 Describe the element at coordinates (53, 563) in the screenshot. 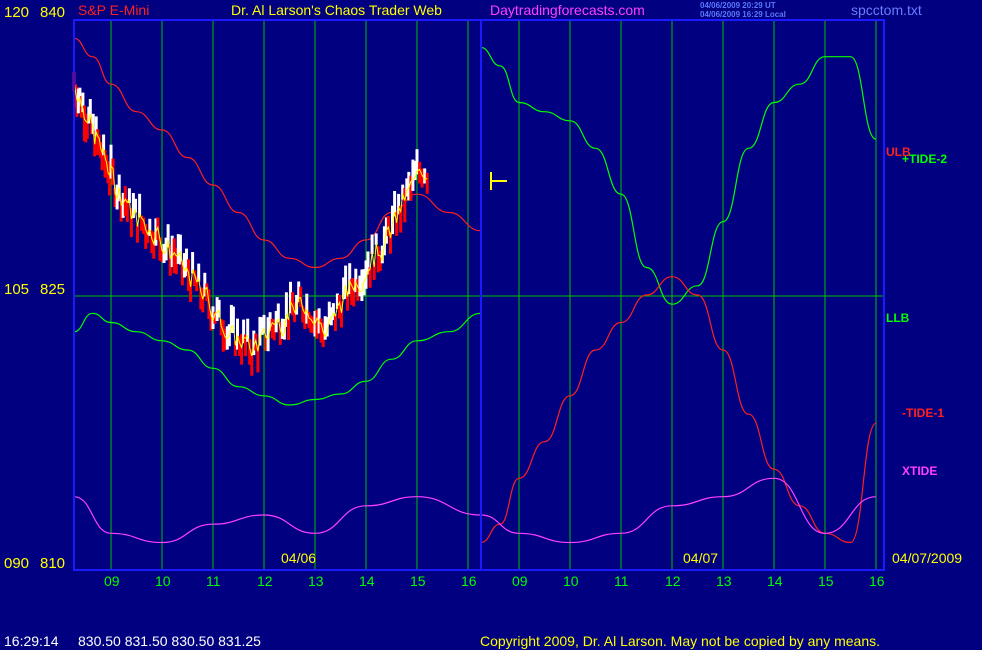

I see `y-right-bottom: 810` at that location.